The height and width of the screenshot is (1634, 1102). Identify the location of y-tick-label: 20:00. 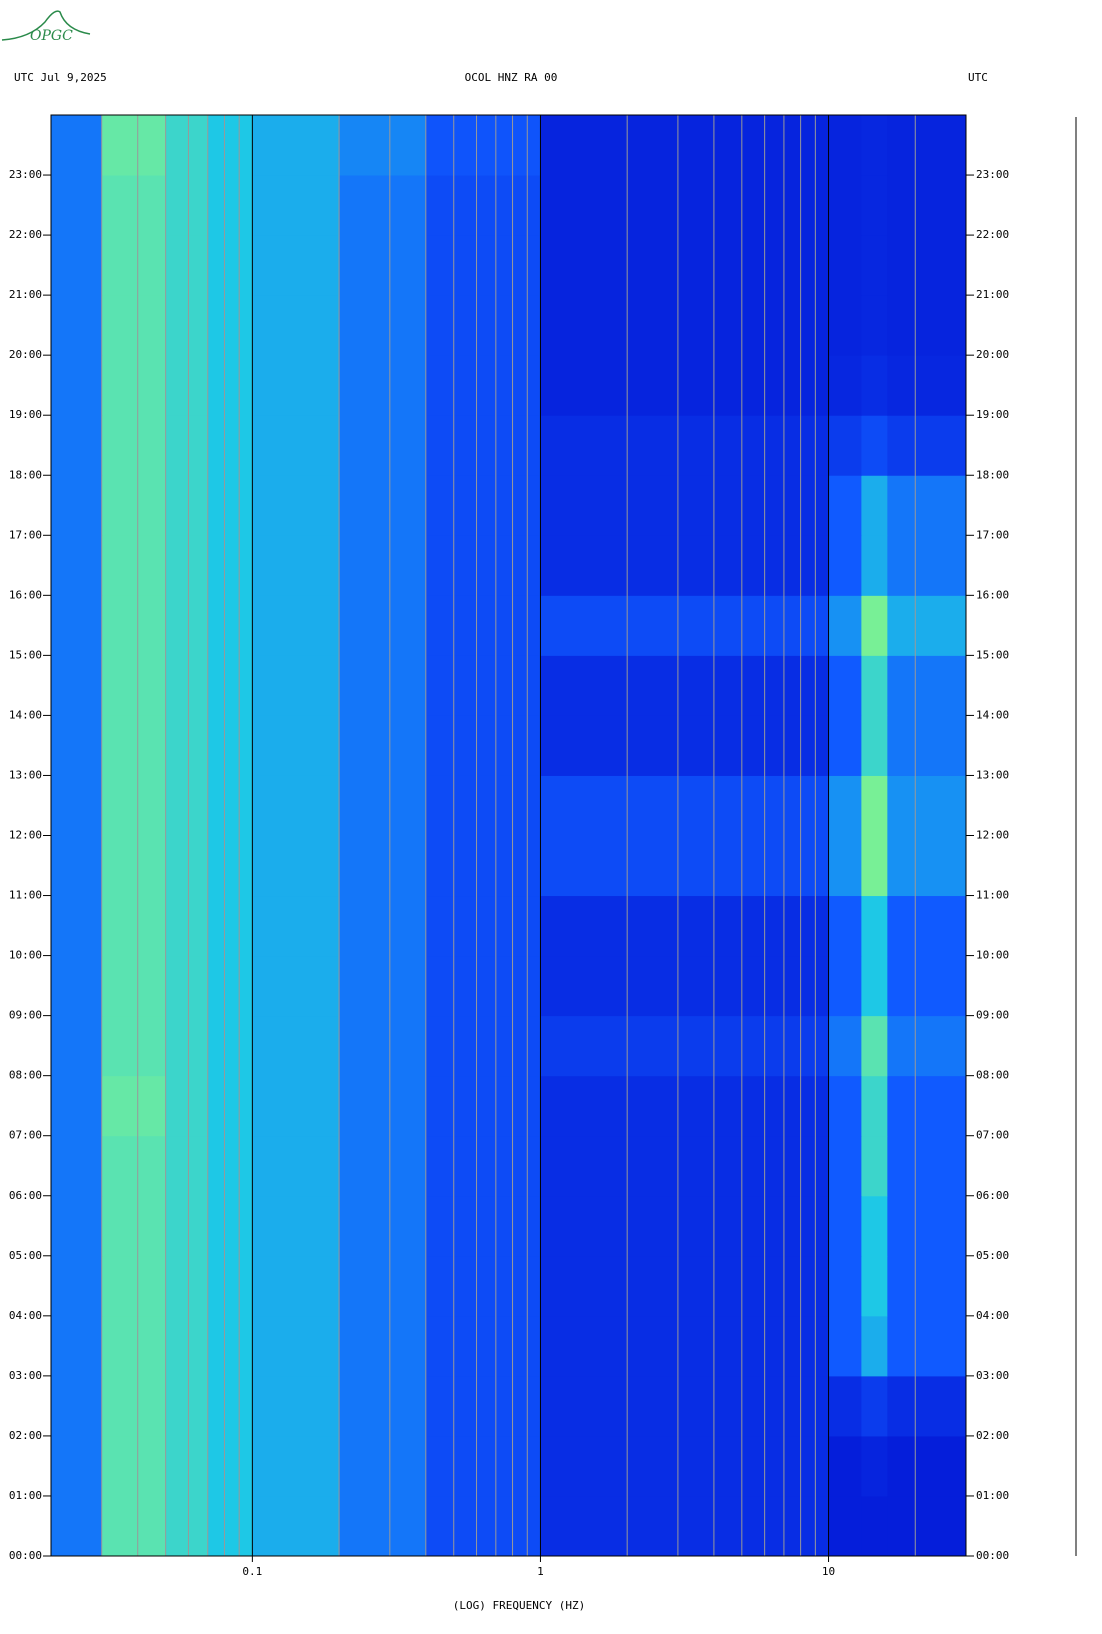
(25, 354).